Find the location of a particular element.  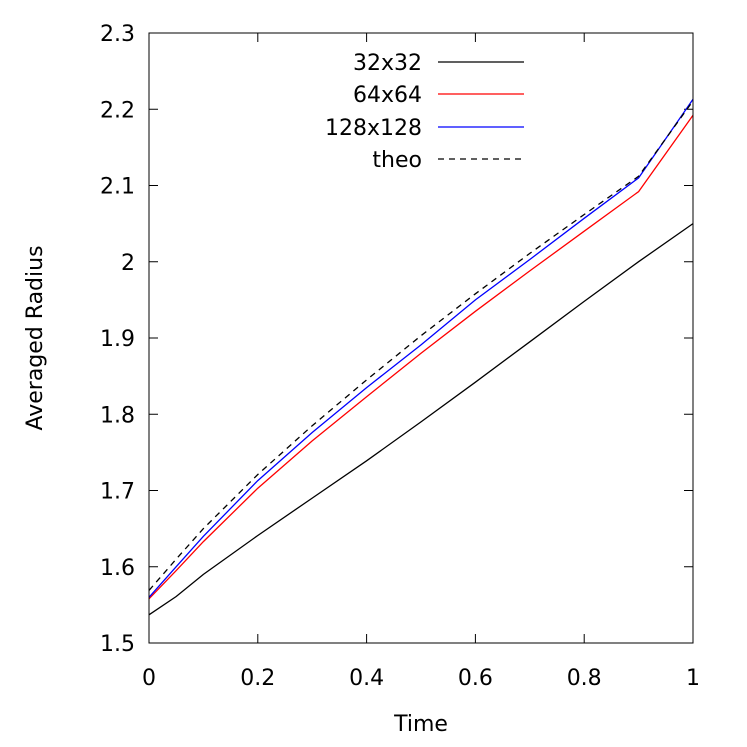

x-tick-label: 0.6 is located at coordinates (475, 678).